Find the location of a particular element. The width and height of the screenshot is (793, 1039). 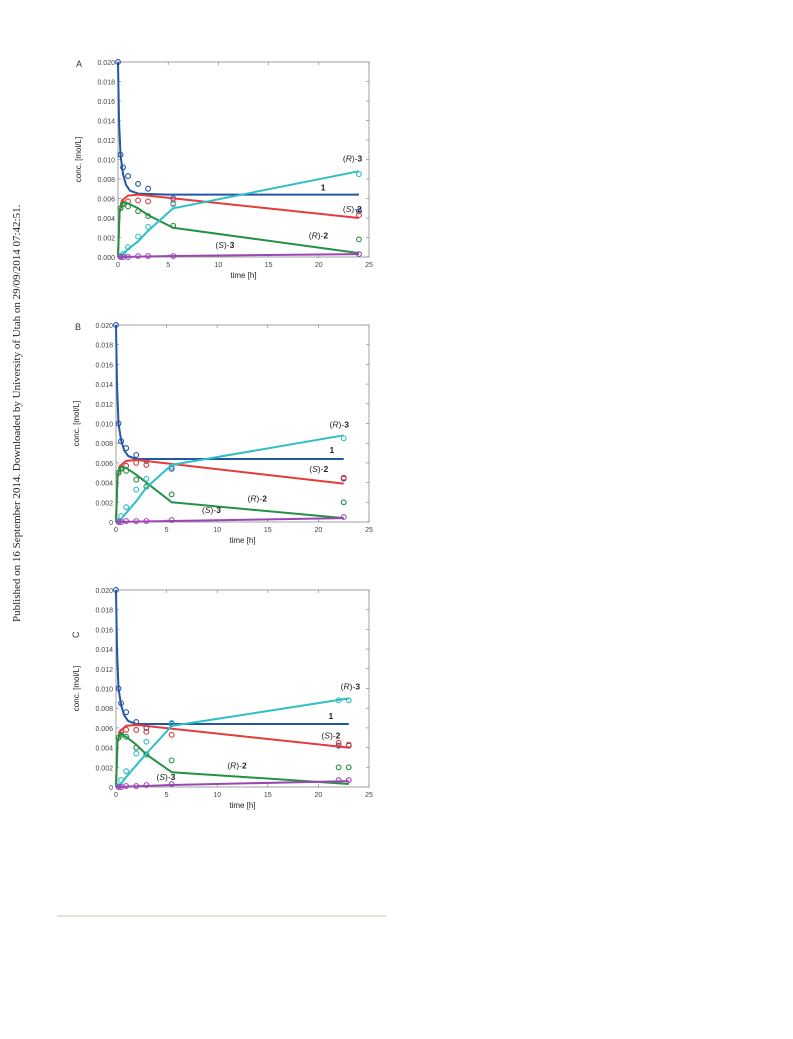

series-line-(S)-2 is located at coordinates (232, 755).